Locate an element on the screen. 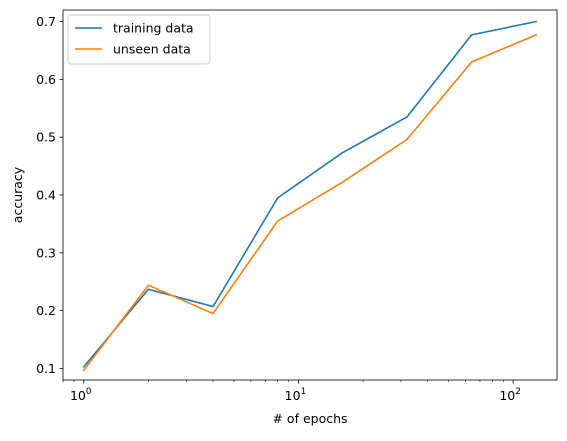 Image resolution: width=567 pixels, height=441 pixels. y-tick-label: 0.4 is located at coordinates (46, 195).